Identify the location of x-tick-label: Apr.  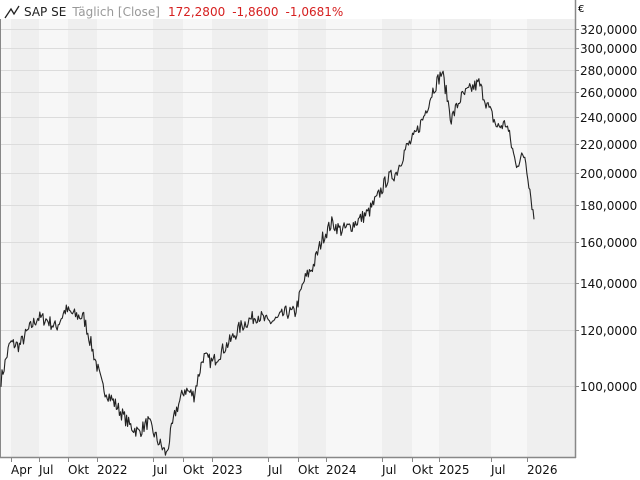
(21, 470).